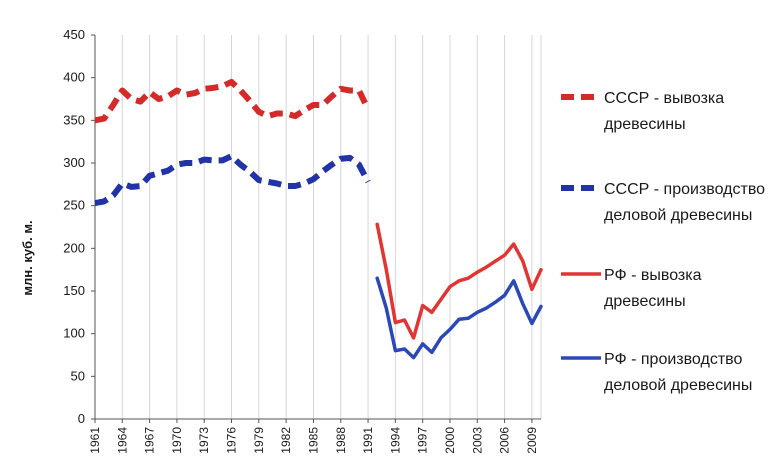 Image resolution: width=782 pixels, height=467 pixels. What do you see at coordinates (450, 440) in the screenshot?
I see `x-tick-label: 2000` at bounding box center [450, 440].